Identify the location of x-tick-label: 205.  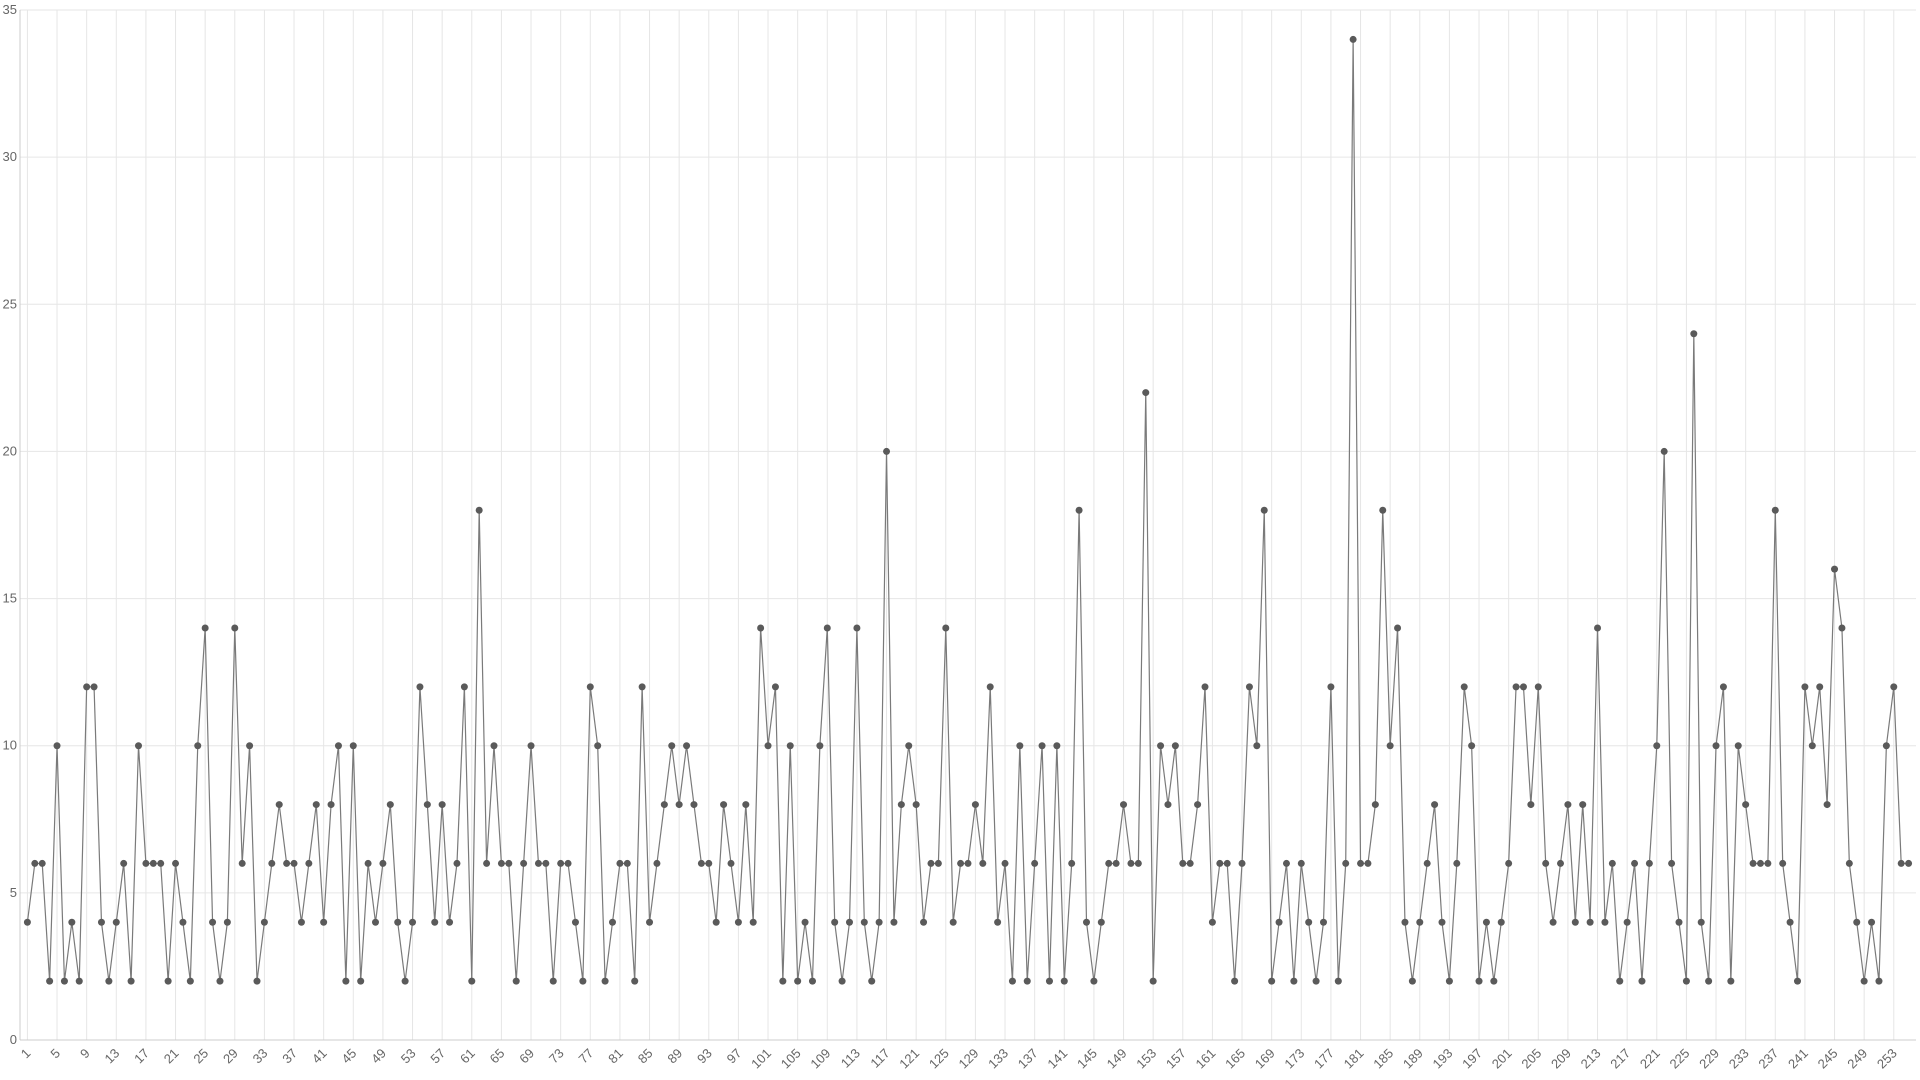
(1531, 1059).